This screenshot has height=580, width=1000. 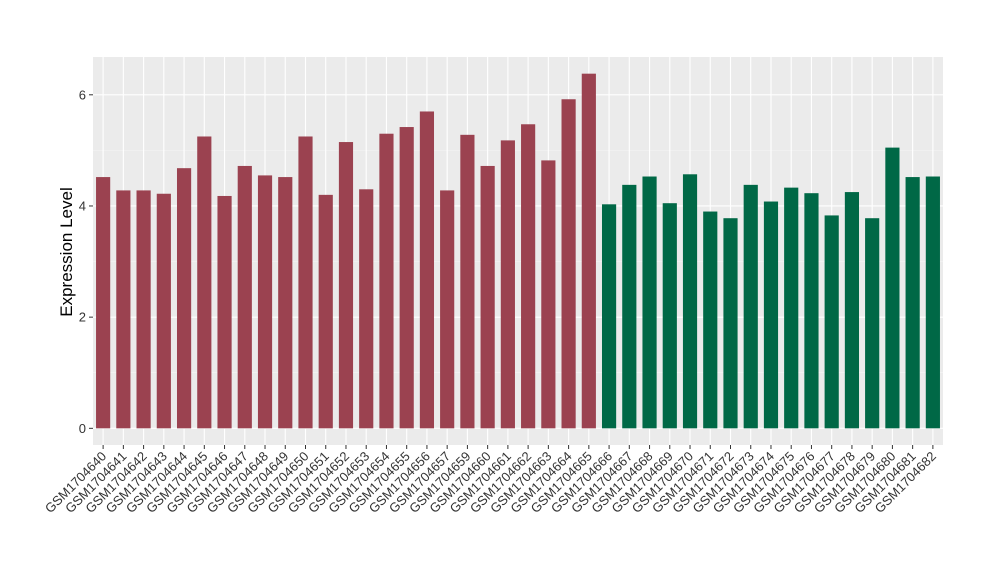 I want to click on y-tick-label: 4, so click(x=82, y=205).